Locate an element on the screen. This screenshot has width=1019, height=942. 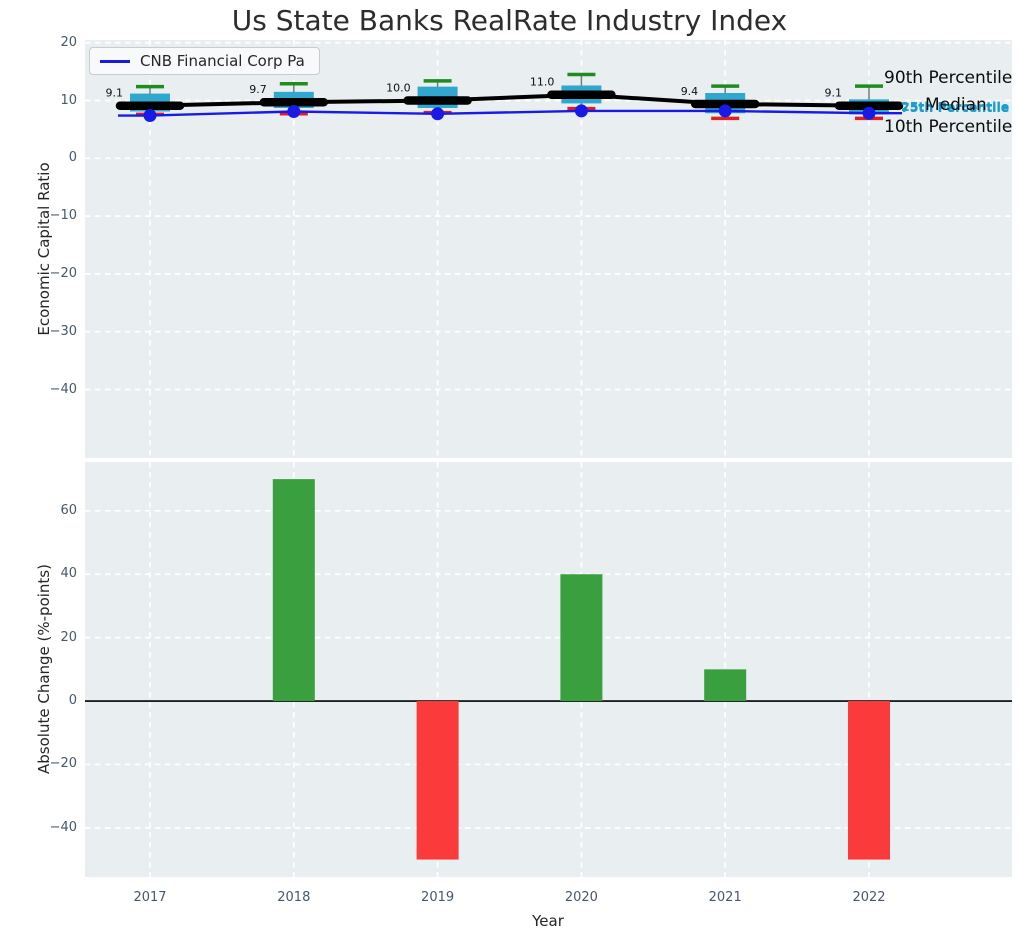
legend: CNB Financial Corp Pa is located at coordinates (204, 61).